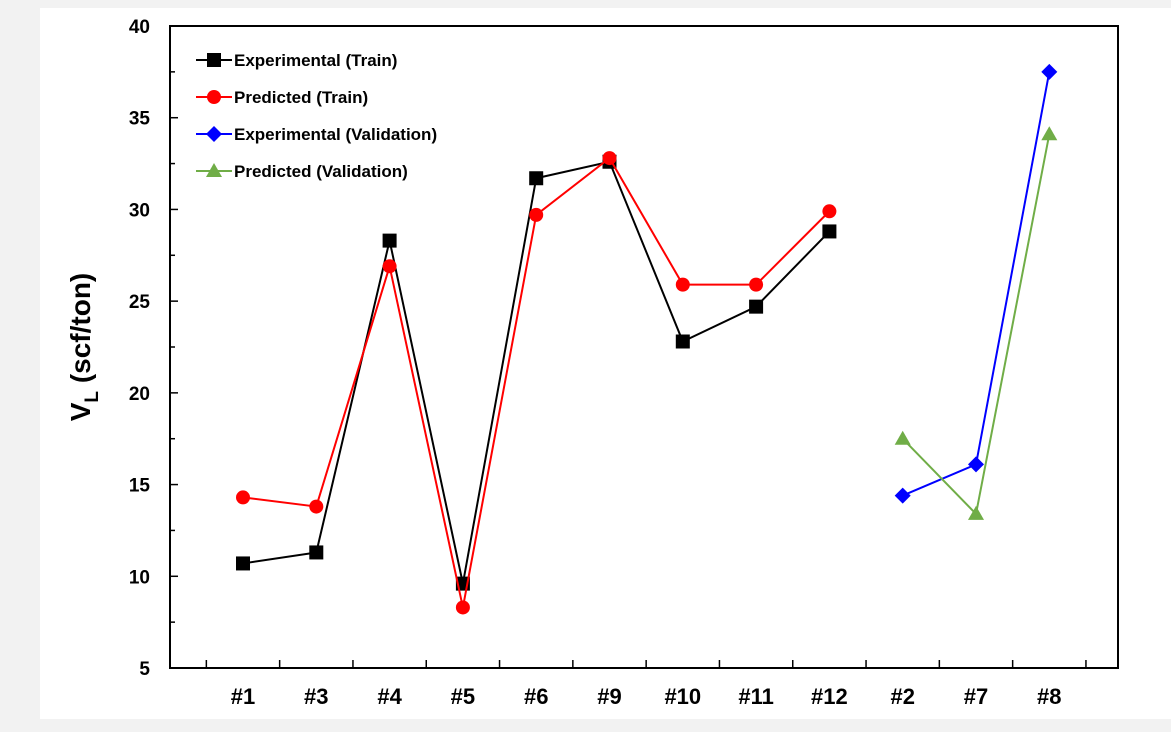  What do you see at coordinates (335, 134) in the screenshot?
I see `legend-label: Experimental (Validation)` at bounding box center [335, 134].